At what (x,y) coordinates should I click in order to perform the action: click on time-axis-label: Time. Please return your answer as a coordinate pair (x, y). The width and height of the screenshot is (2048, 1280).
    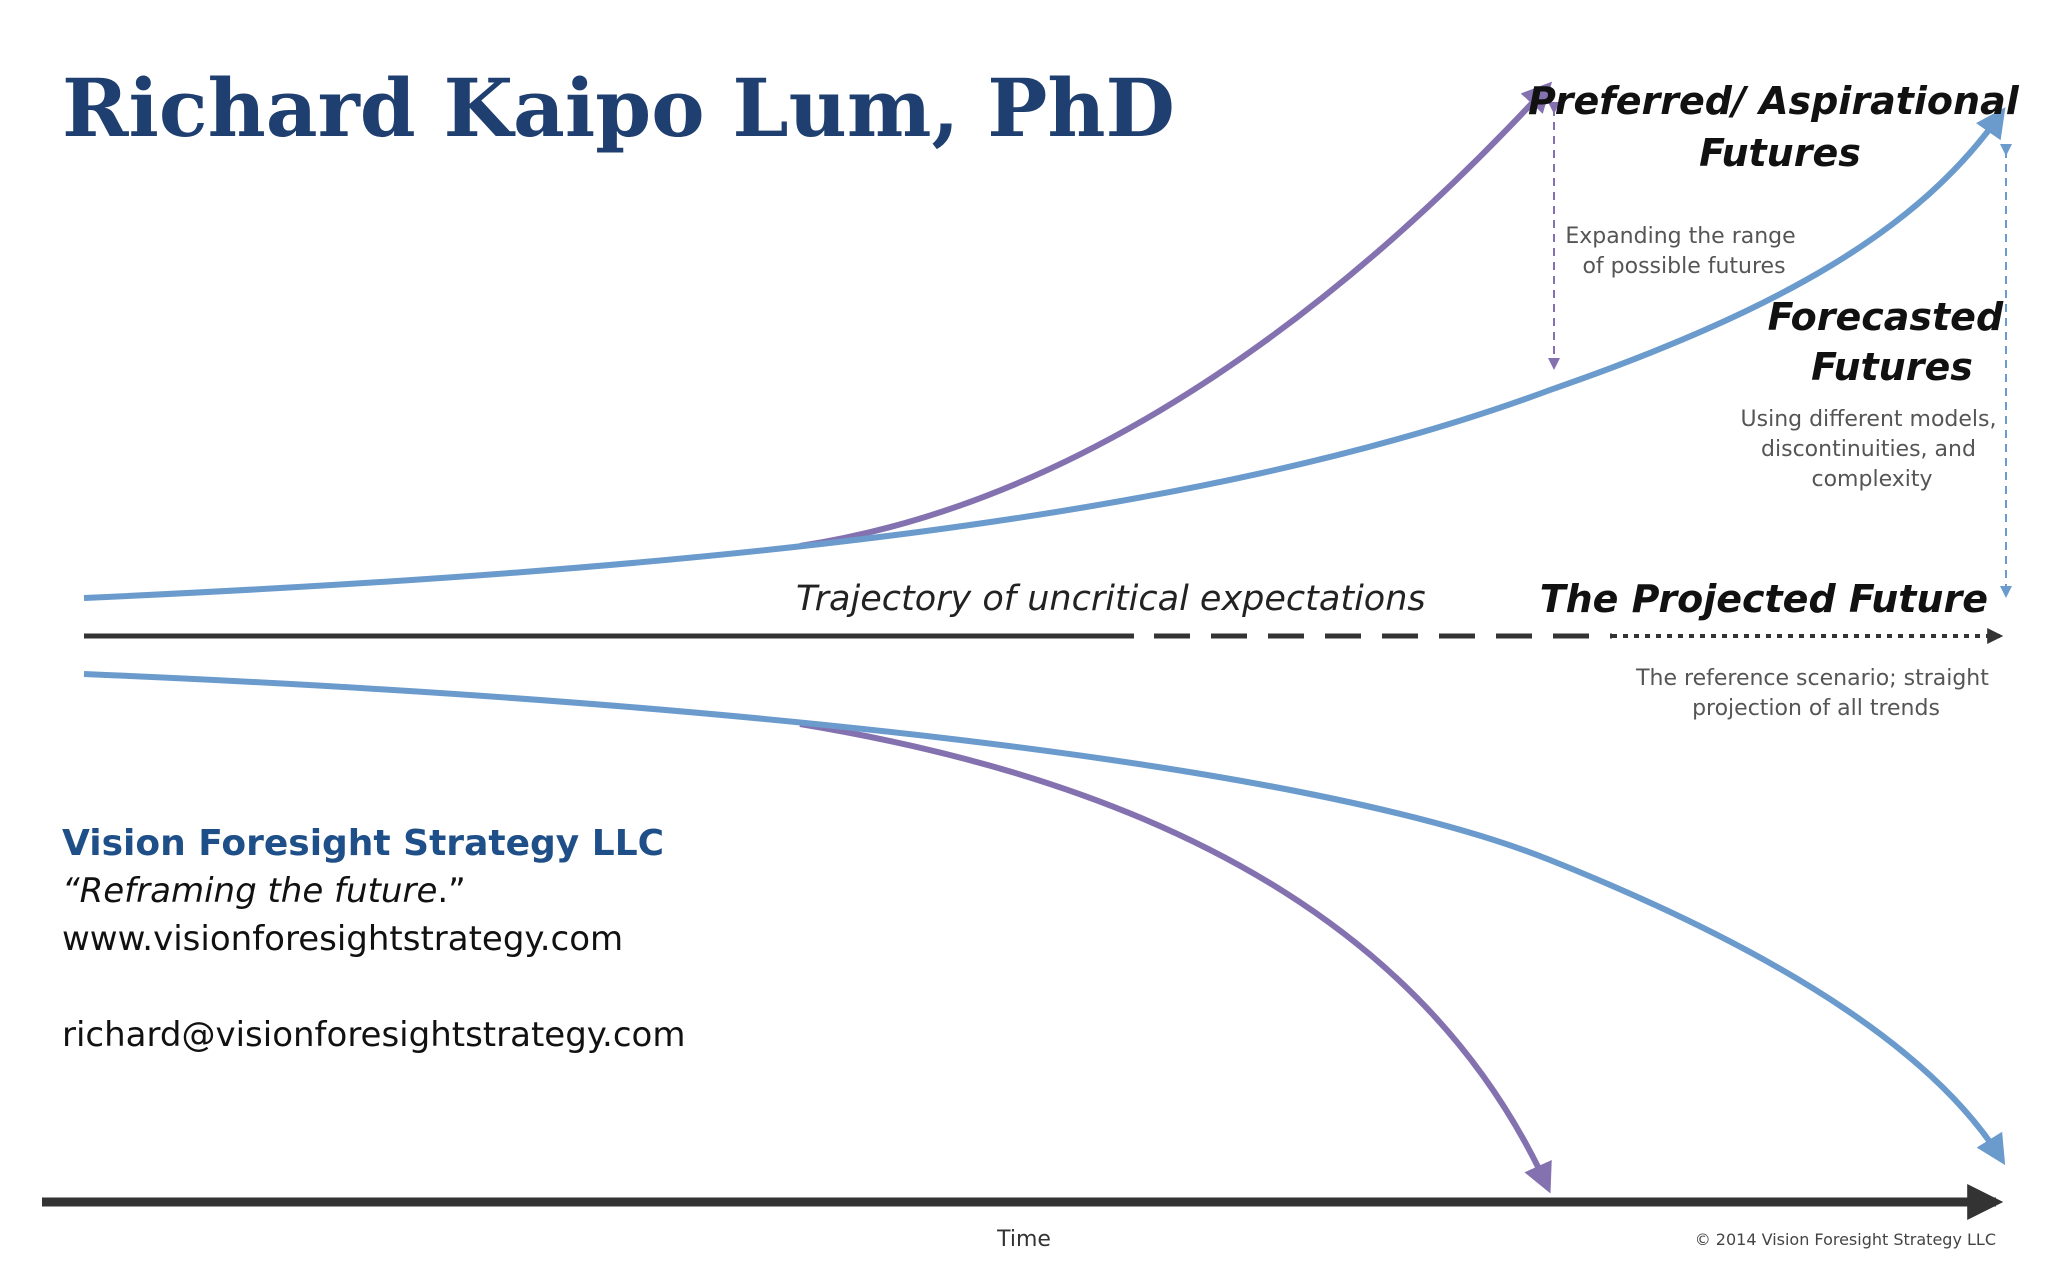
    Looking at the image, I should click on (1023, 1239).